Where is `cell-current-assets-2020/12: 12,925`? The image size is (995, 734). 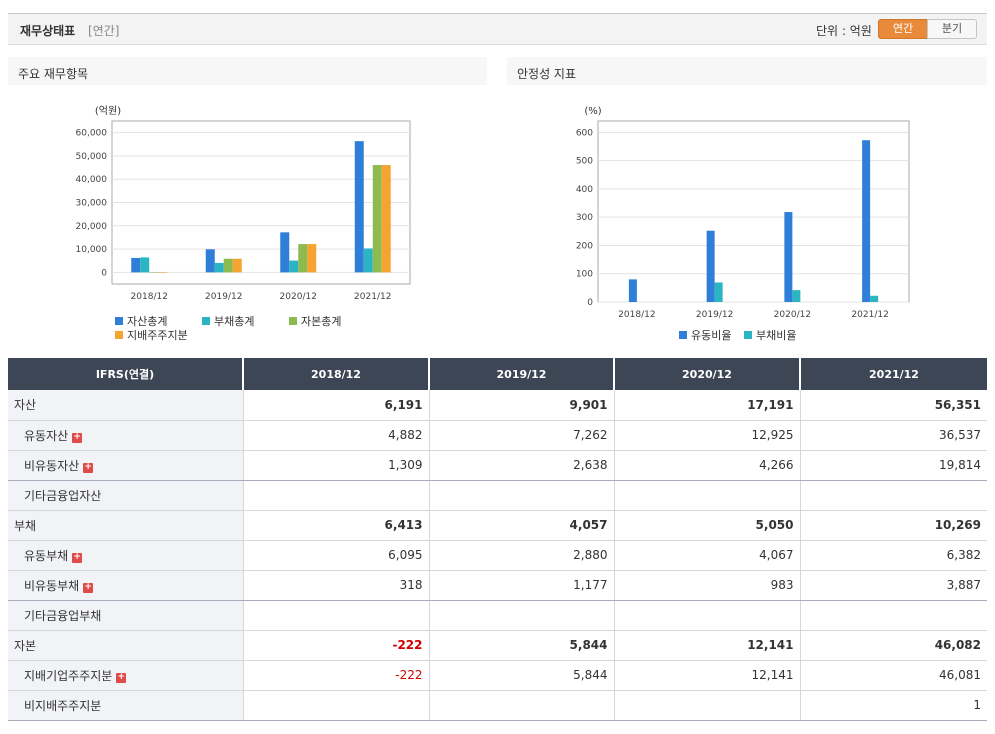 cell-current-assets-2020/12: 12,925 is located at coordinates (707, 435).